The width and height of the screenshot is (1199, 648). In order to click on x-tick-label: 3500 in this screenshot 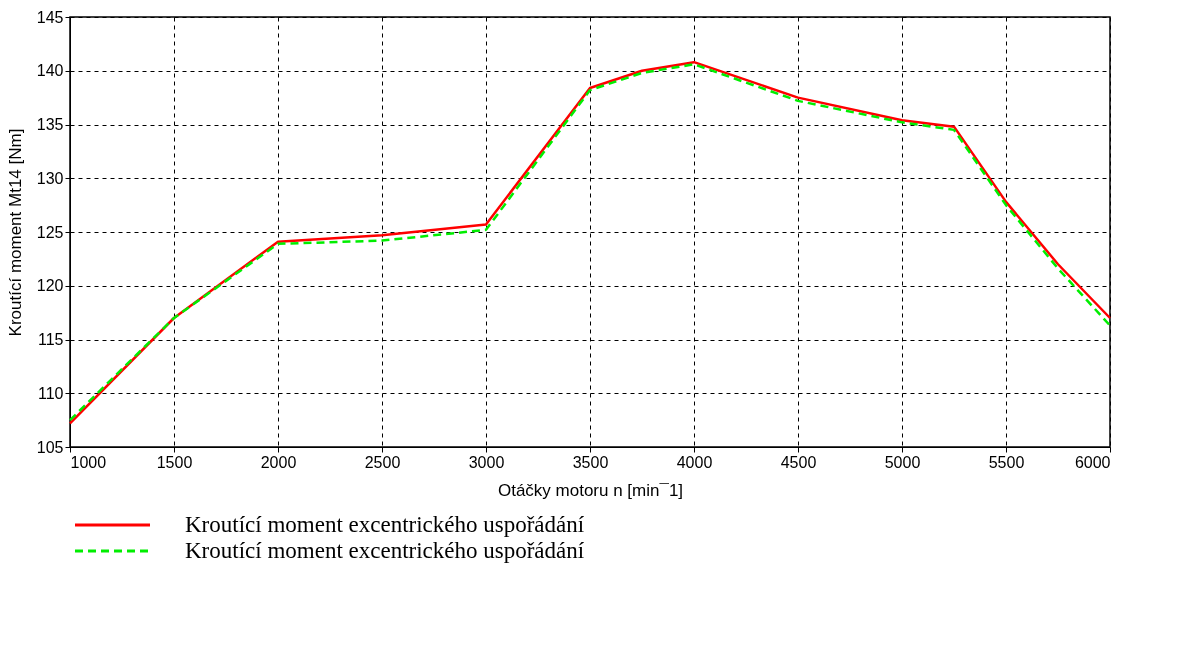, I will do `click(590, 462)`.